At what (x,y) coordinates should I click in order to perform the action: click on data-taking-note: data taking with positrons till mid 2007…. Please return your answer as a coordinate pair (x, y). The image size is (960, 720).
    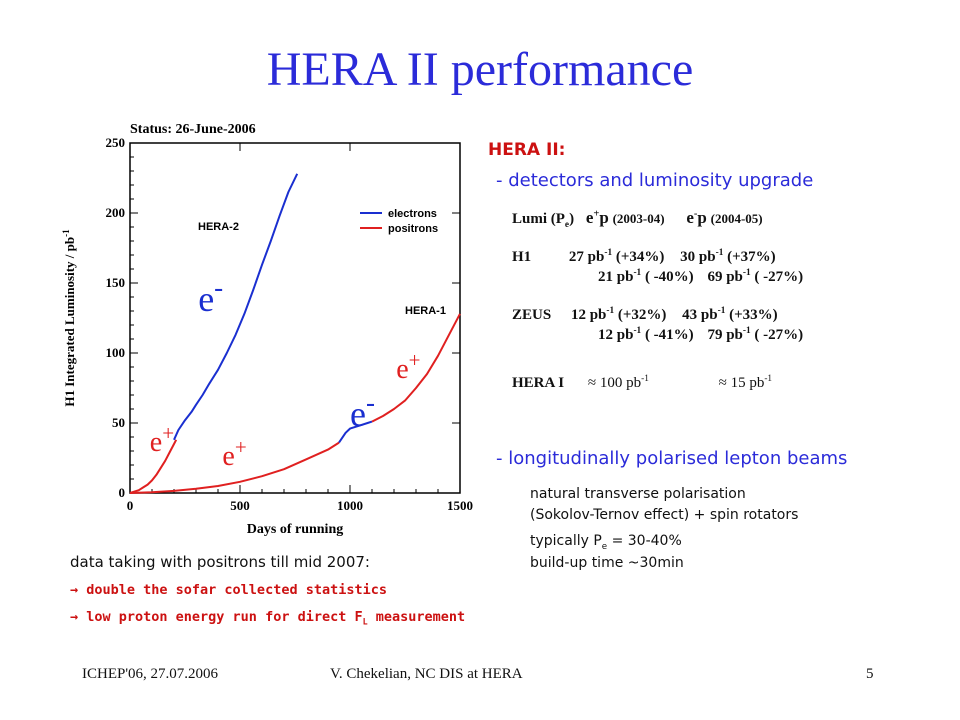
    Looking at the image, I should click on (220, 562).